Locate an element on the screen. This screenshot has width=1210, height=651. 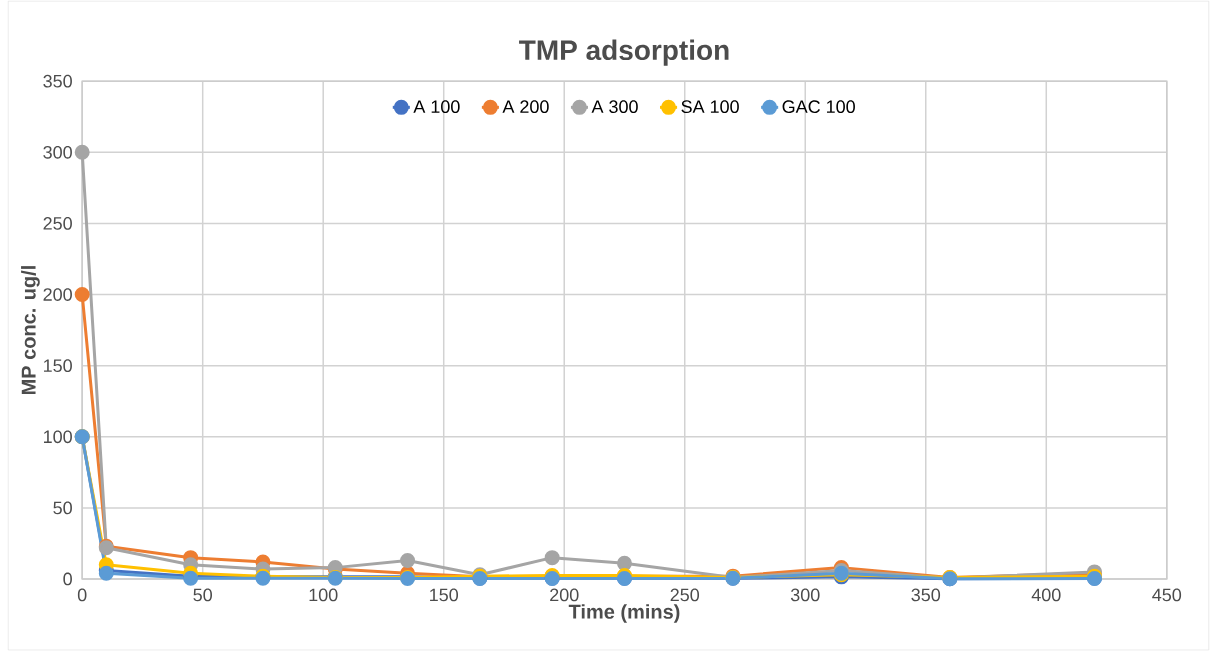
legend-label: A 100 is located at coordinates (436, 106).